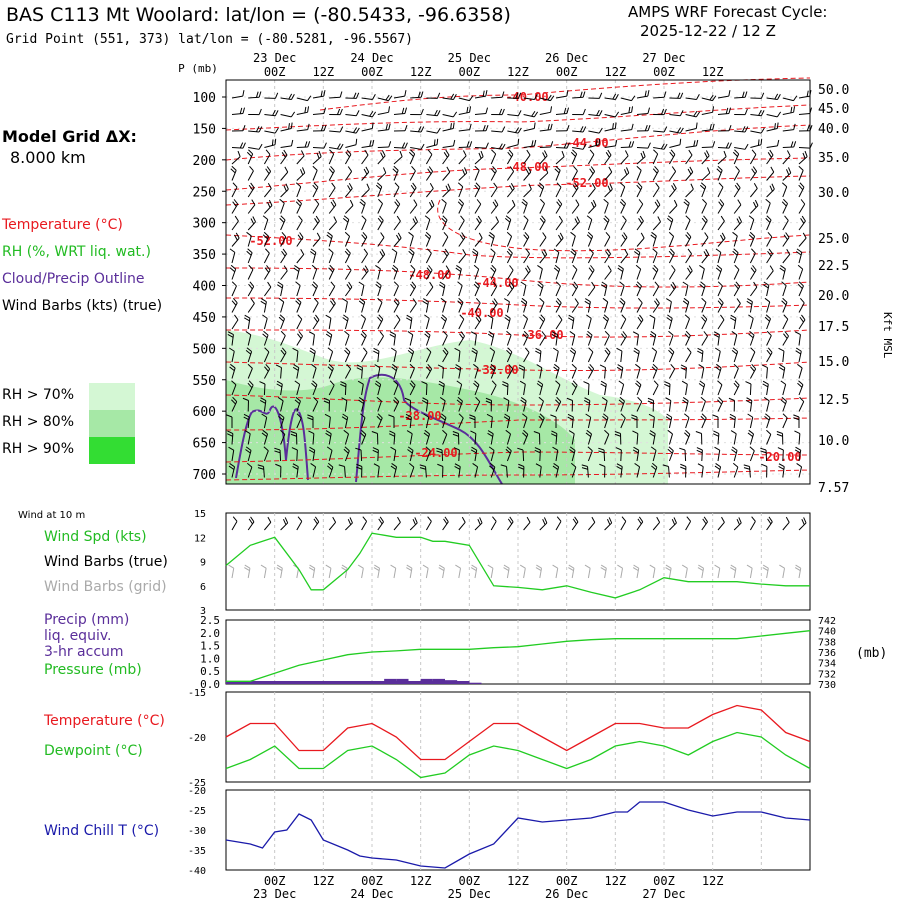  What do you see at coordinates (517, 565) in the screenshot?
I see `wind-speed-line` at bounding box center [517, 565].